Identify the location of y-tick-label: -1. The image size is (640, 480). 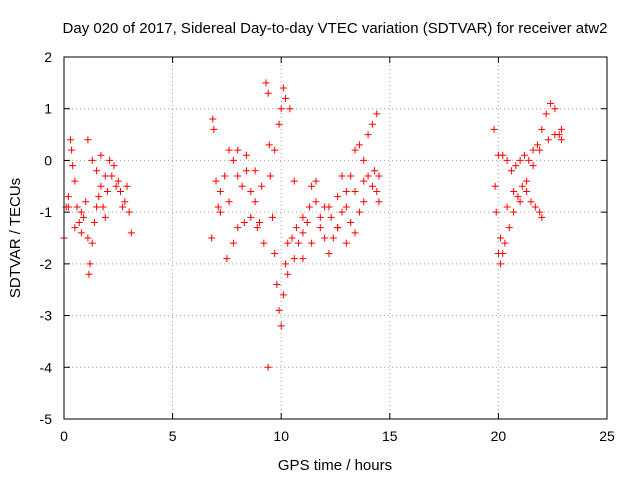
(46, 212).